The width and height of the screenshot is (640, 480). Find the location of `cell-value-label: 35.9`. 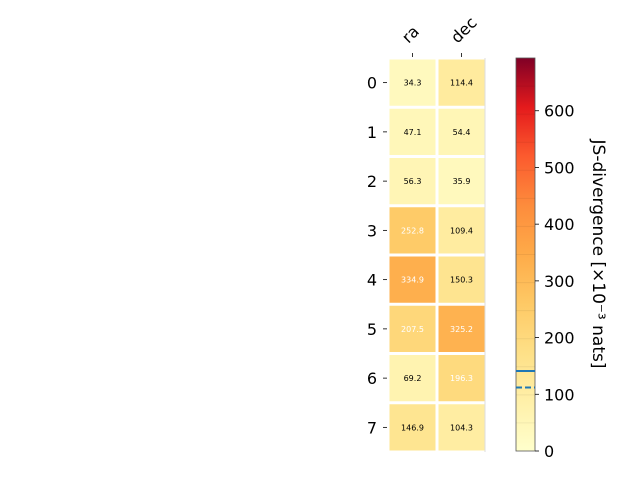

cell-value-label: 35.9 is located at coordinates (462, 181).